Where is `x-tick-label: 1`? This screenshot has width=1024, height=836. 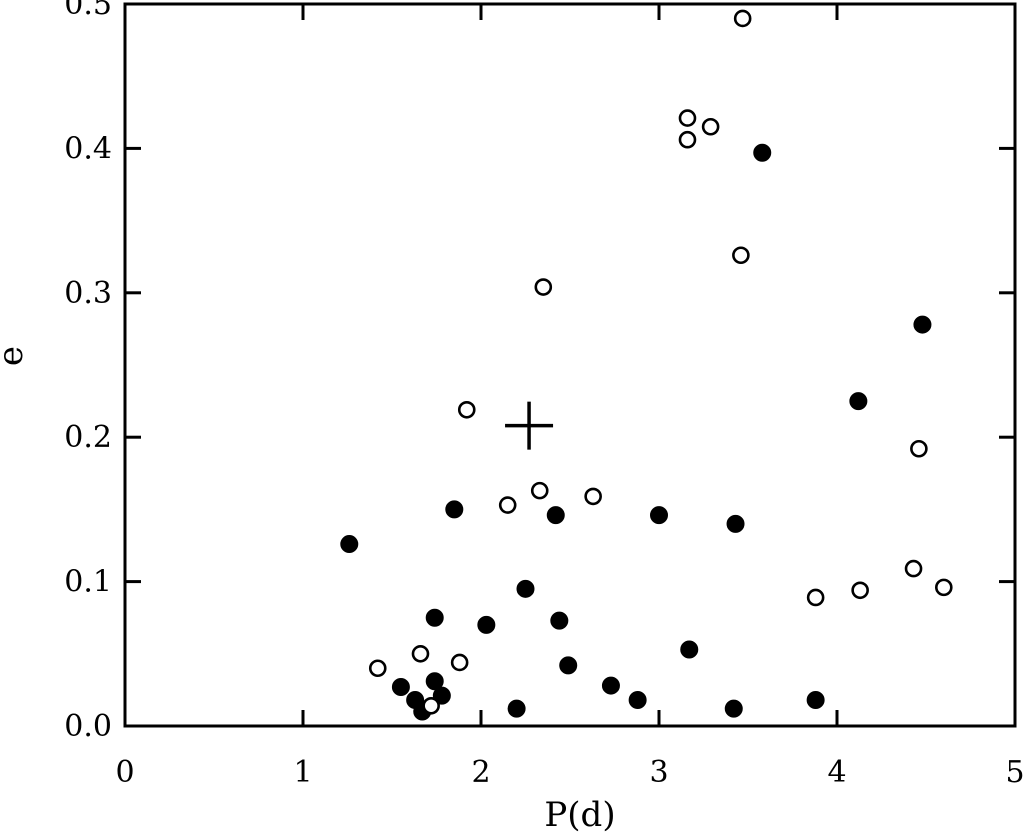
x-tick-label: 1 is located at coordinates (302, 772).